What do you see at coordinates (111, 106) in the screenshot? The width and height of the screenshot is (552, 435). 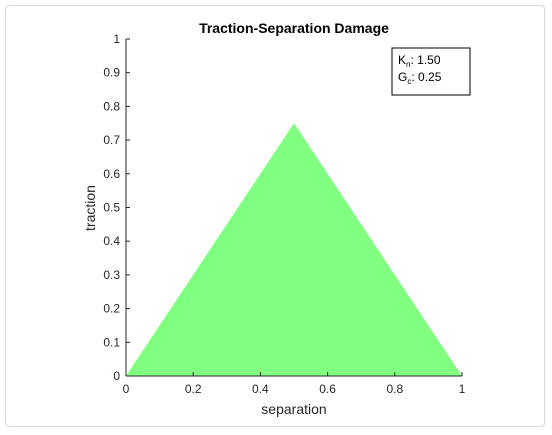 I see `y-tick-label-8: 0.8` at bounding box center [111, 106].